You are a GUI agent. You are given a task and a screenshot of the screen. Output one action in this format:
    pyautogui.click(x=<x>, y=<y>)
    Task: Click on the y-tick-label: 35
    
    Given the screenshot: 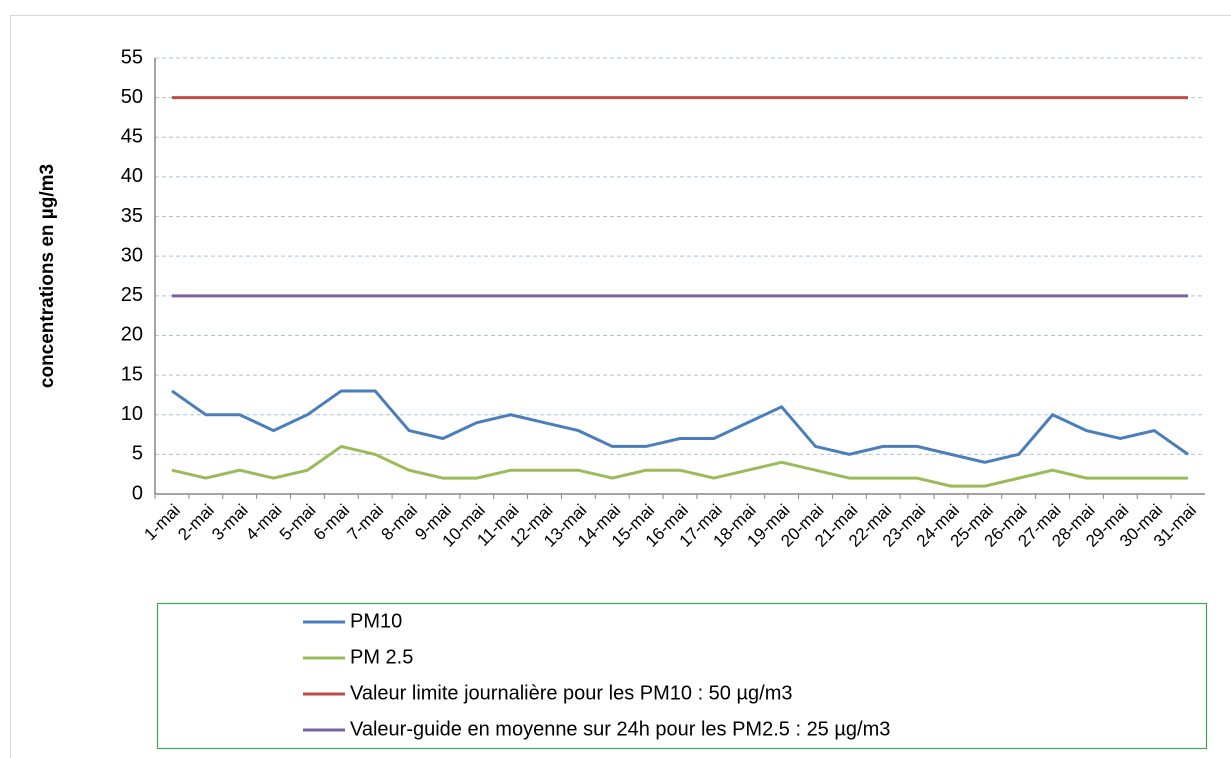 What is the action you would take?
    pyautogui.click(x=132, y=216)
    